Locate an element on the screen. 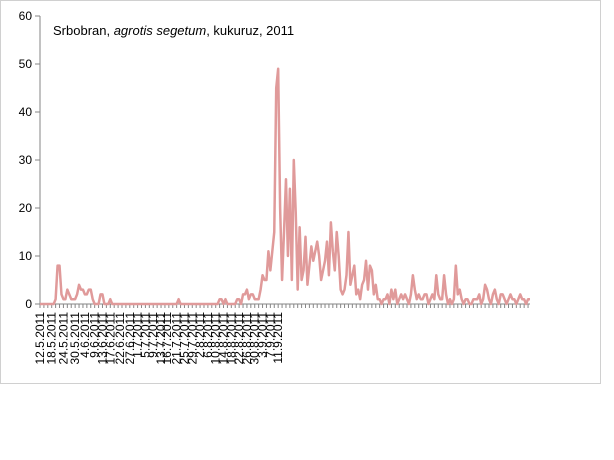 The image size is (614, 460). x-tick-label: 26.8.2011 is located at coordinates (247, 338).